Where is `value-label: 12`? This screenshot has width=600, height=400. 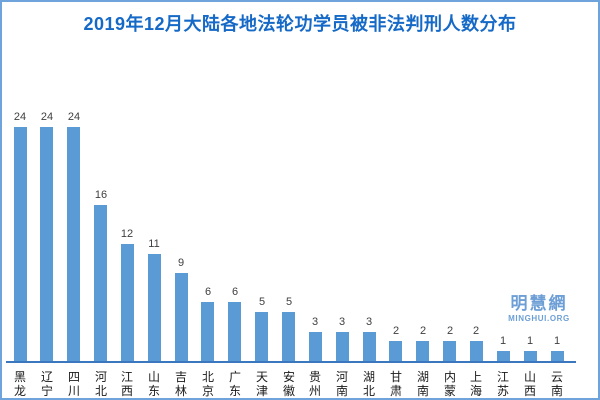
value-label: 12 is located at coordinates (127, 234).